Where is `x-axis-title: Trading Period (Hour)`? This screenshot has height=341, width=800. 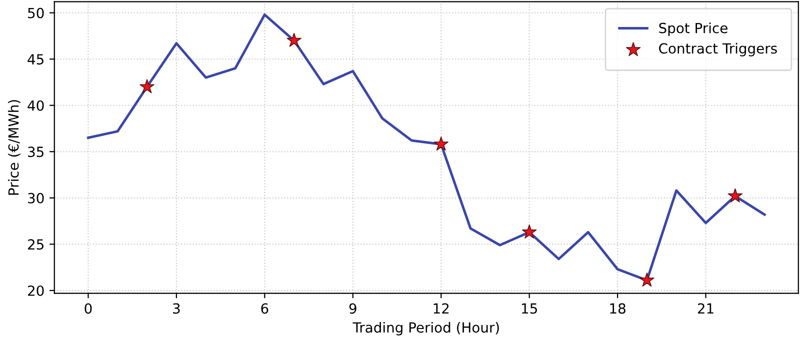 x-axis-title: Trading Period (Hour) is located at coordinates (425, 329).